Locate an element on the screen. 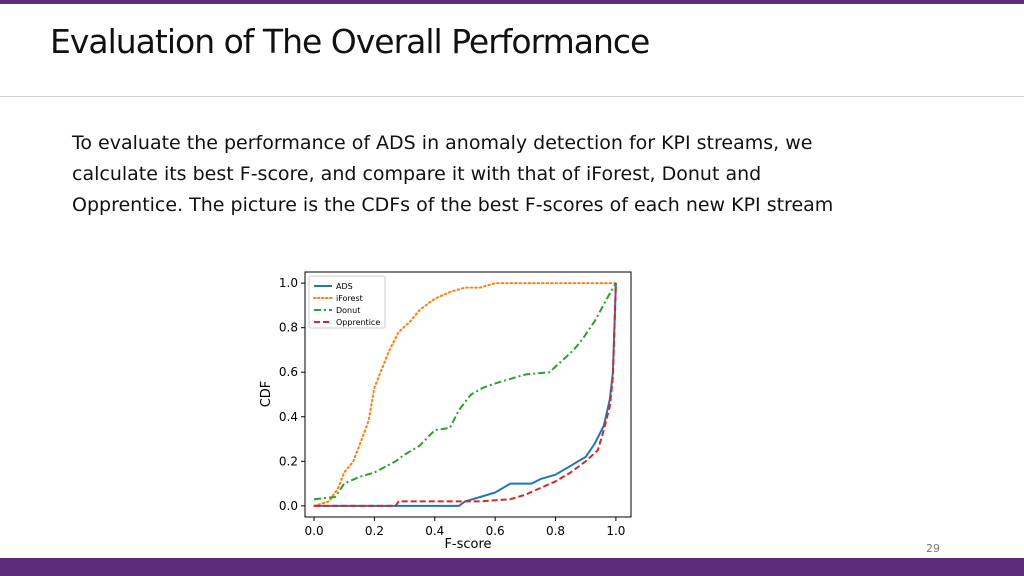 The image size is (1024, 576). x-tick-label: 1.0 is located at coordinates (615, 531).